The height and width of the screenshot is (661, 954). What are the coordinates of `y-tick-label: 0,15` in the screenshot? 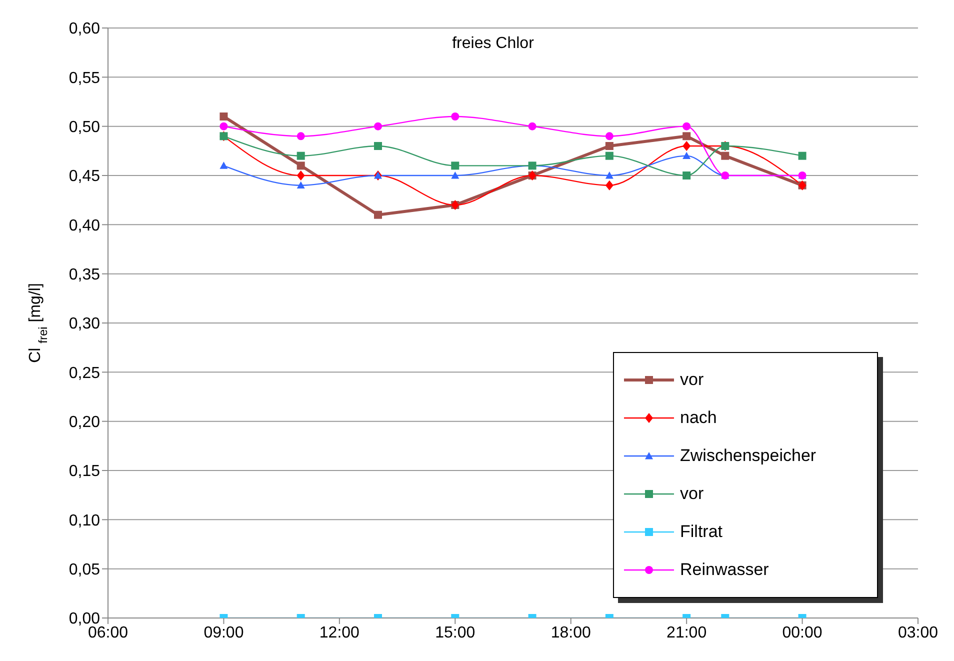 It's located at (84, 471).